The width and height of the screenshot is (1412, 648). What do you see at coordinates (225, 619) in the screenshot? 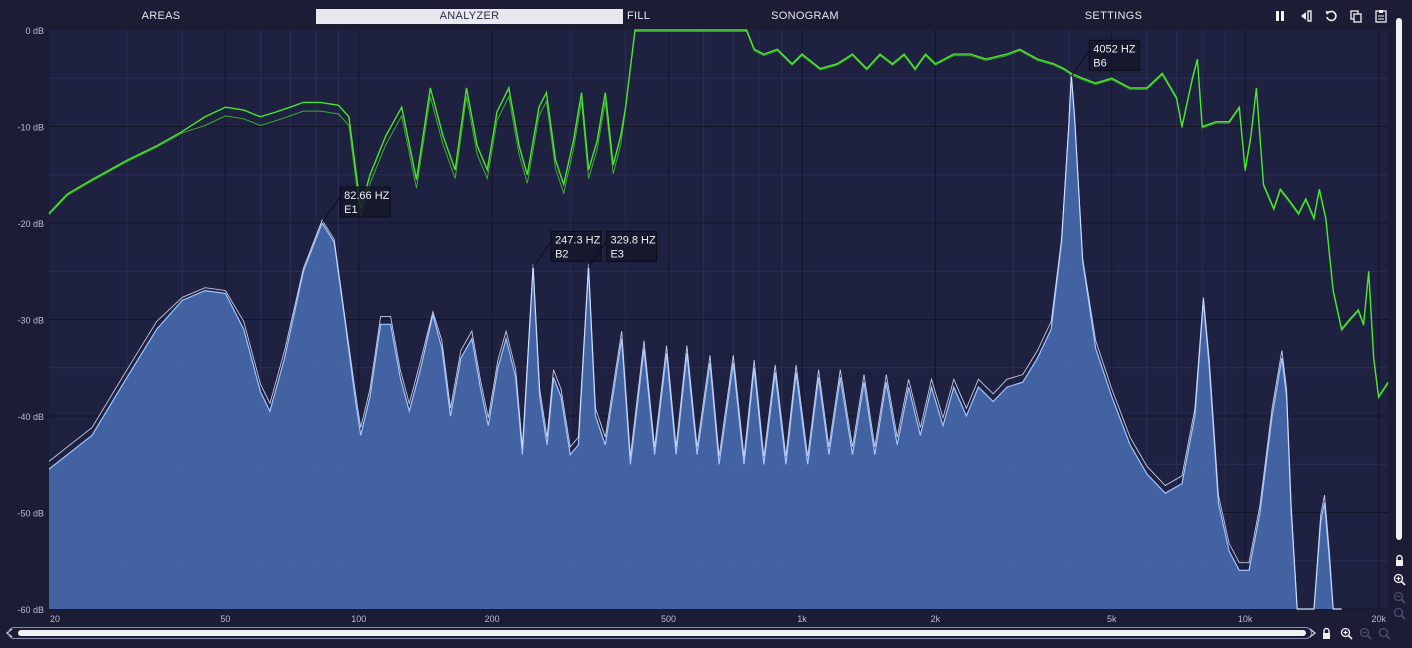
I see `x-axis-label: 50` at bounding box center [225, 619].